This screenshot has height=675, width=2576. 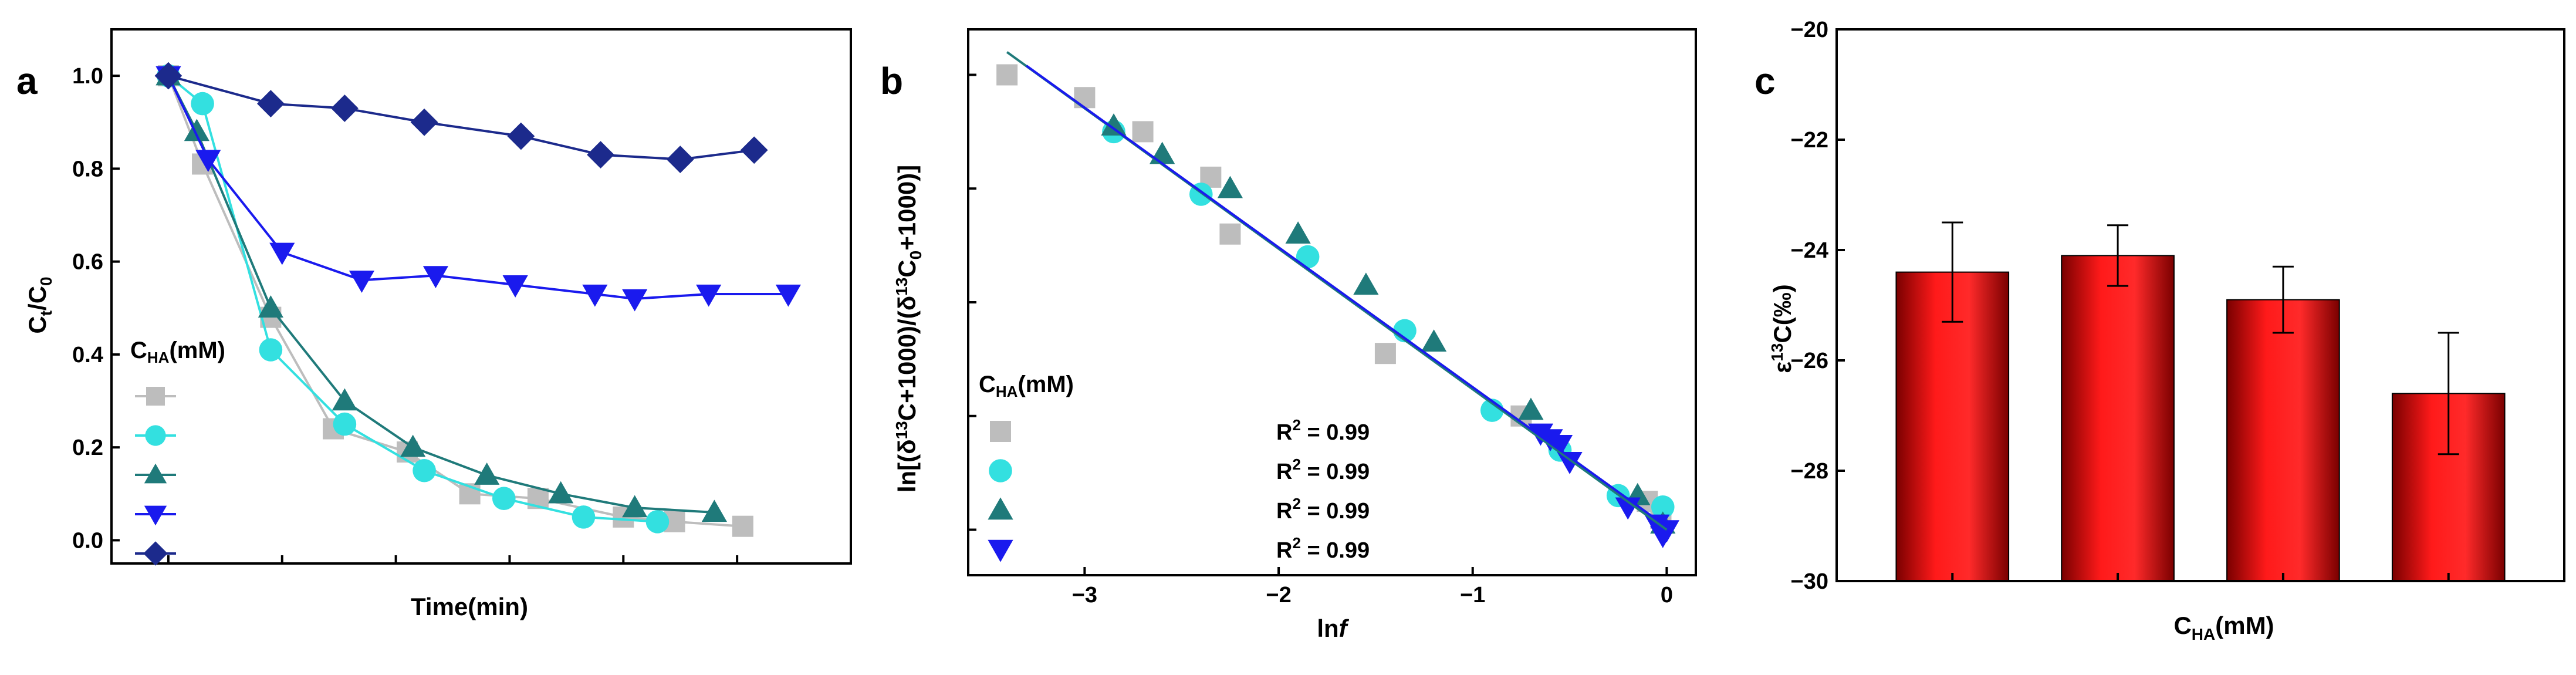 What do you see at coordinates (1809, 141) in the screenshot?
I see `panel-c-ytick-label: −22` at bounding box center [1809, 141].